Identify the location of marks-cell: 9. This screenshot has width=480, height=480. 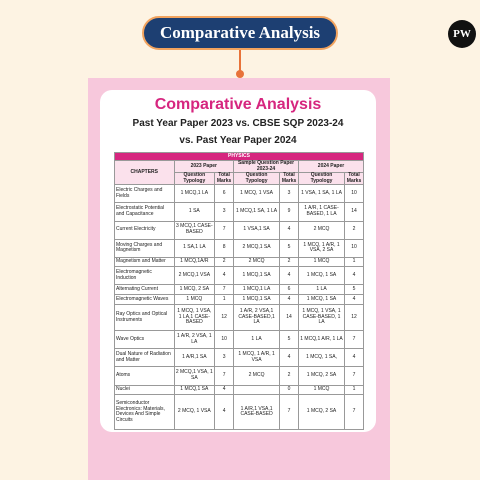
(289, 212).